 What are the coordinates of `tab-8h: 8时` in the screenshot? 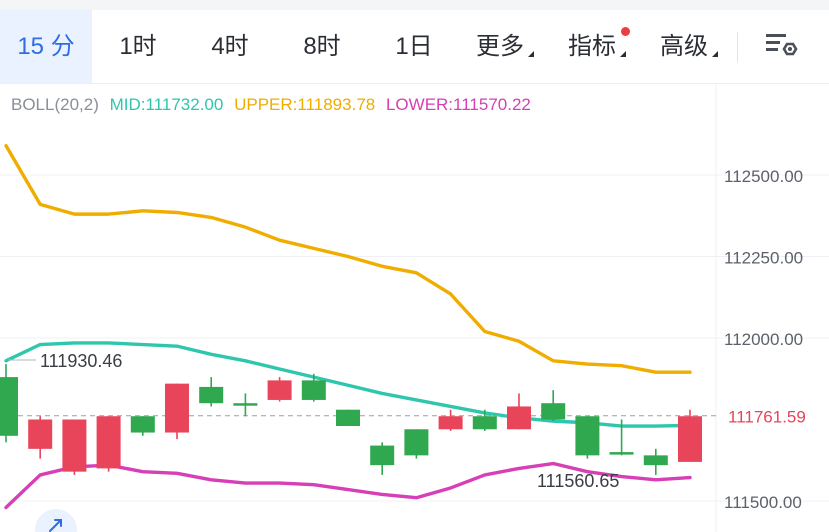 It's located at (322, 46).